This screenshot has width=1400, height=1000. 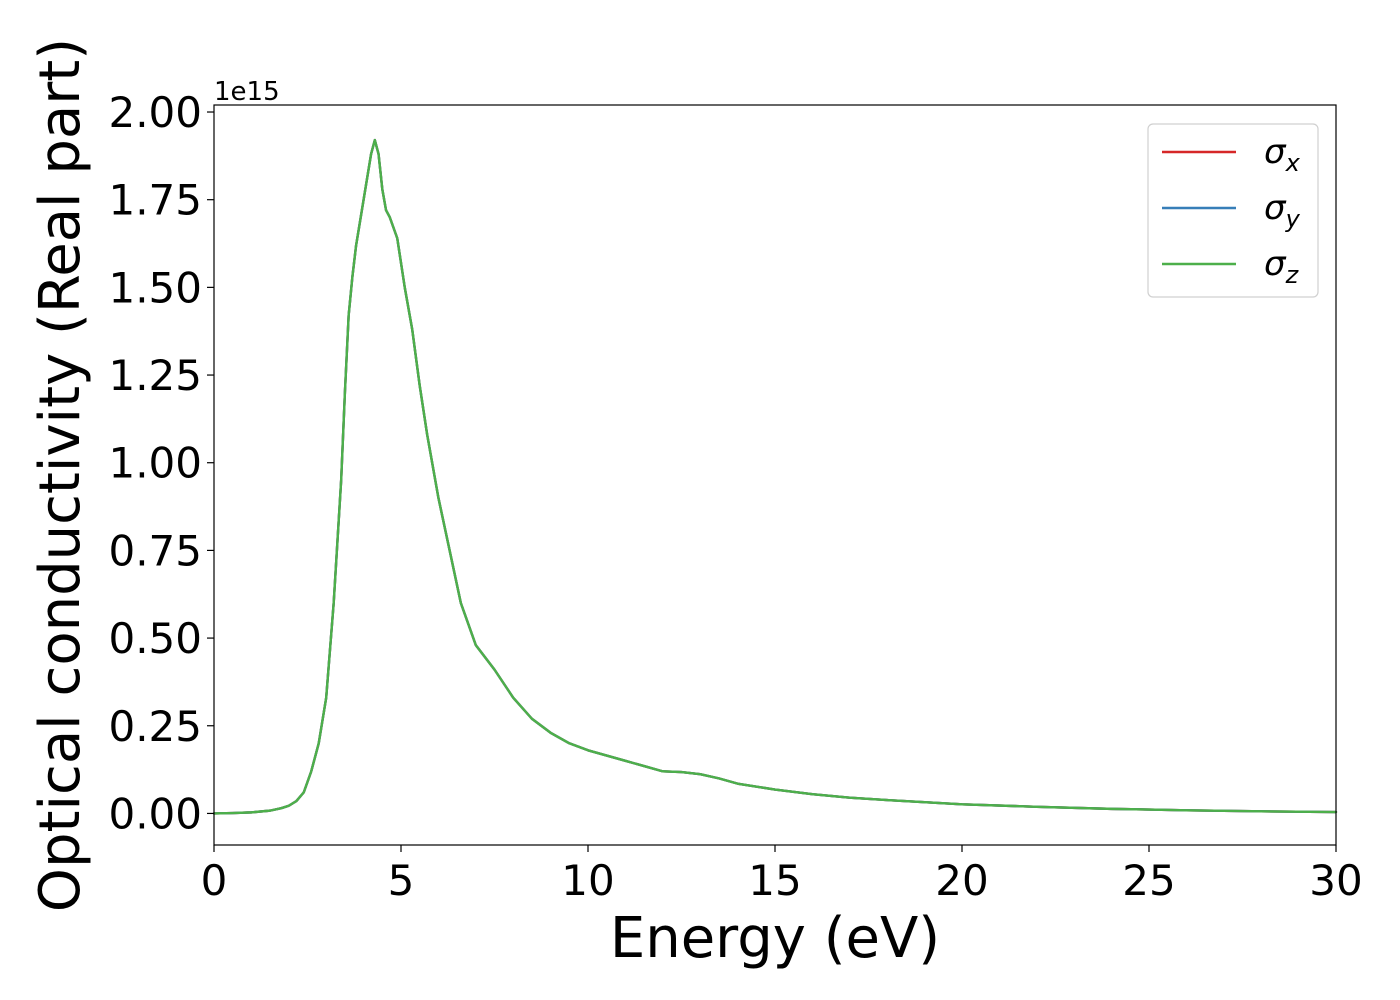 What do you see at coordinates (60, 475) in the screenshot?
I see `y-axis-label: Optical conductivity (Real part)` at bounding box center [60, 475].